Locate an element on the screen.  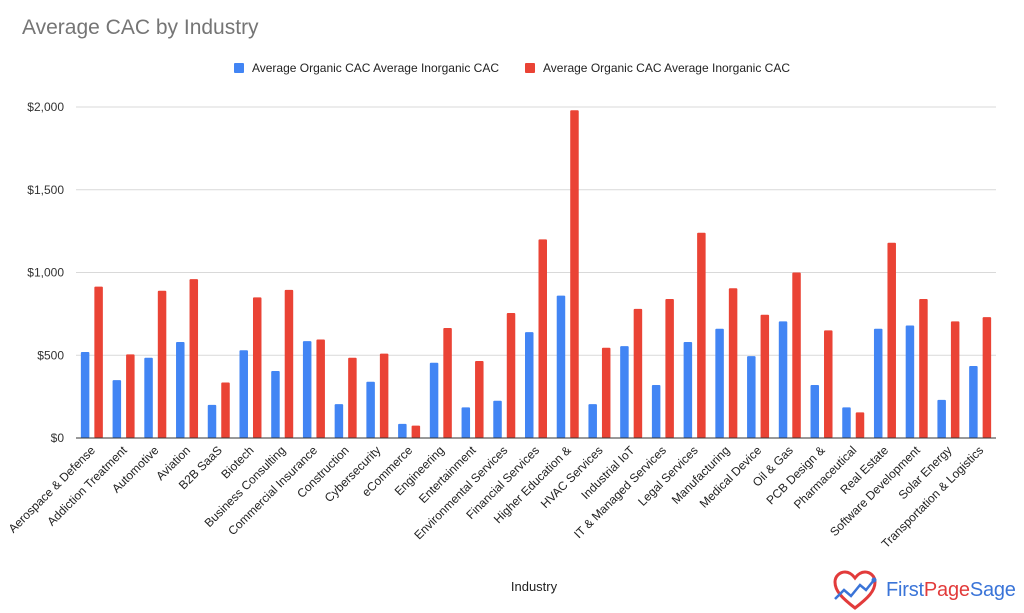
logo-text-sage: Sage is located at coordinates (992, 589).